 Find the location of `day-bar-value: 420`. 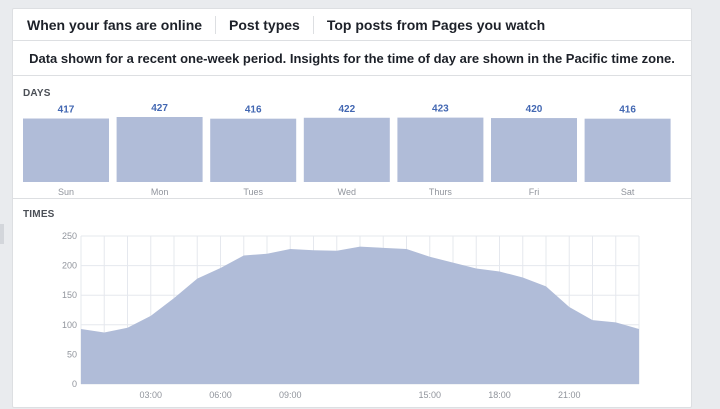

day-bar-value: 420 is located at coordinates (534, 109).